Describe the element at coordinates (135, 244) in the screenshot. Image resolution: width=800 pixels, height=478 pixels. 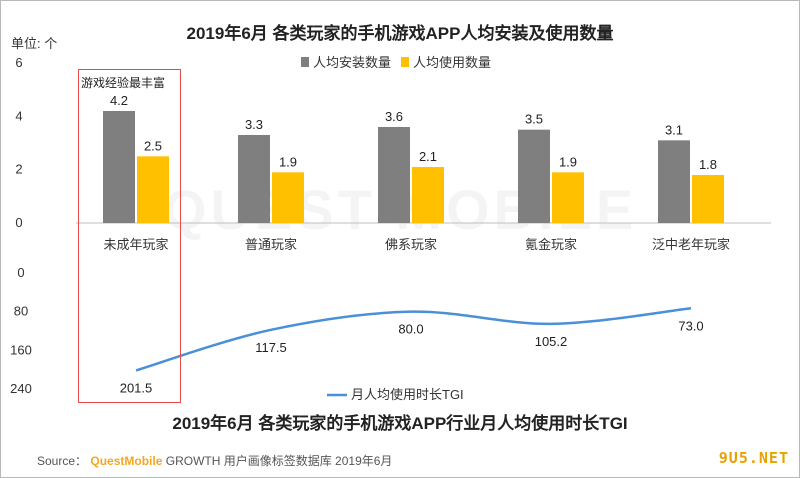
I see `bar-x-tick: 未成年玩家` at that location.